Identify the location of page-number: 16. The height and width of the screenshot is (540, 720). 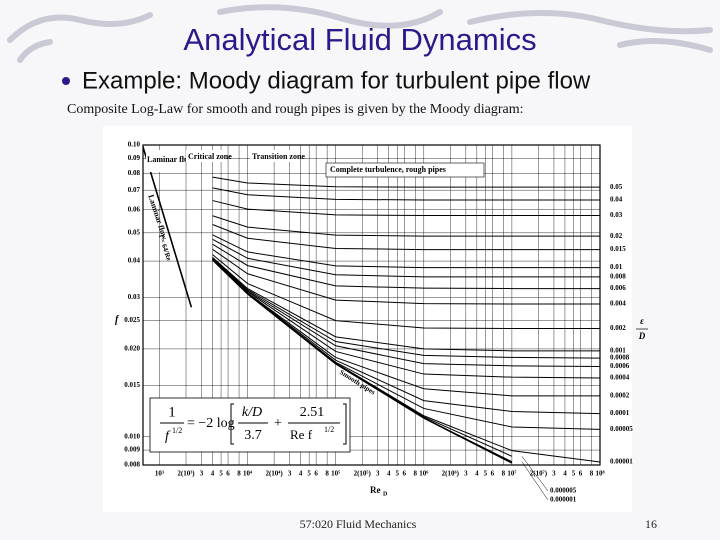
(651, 524).